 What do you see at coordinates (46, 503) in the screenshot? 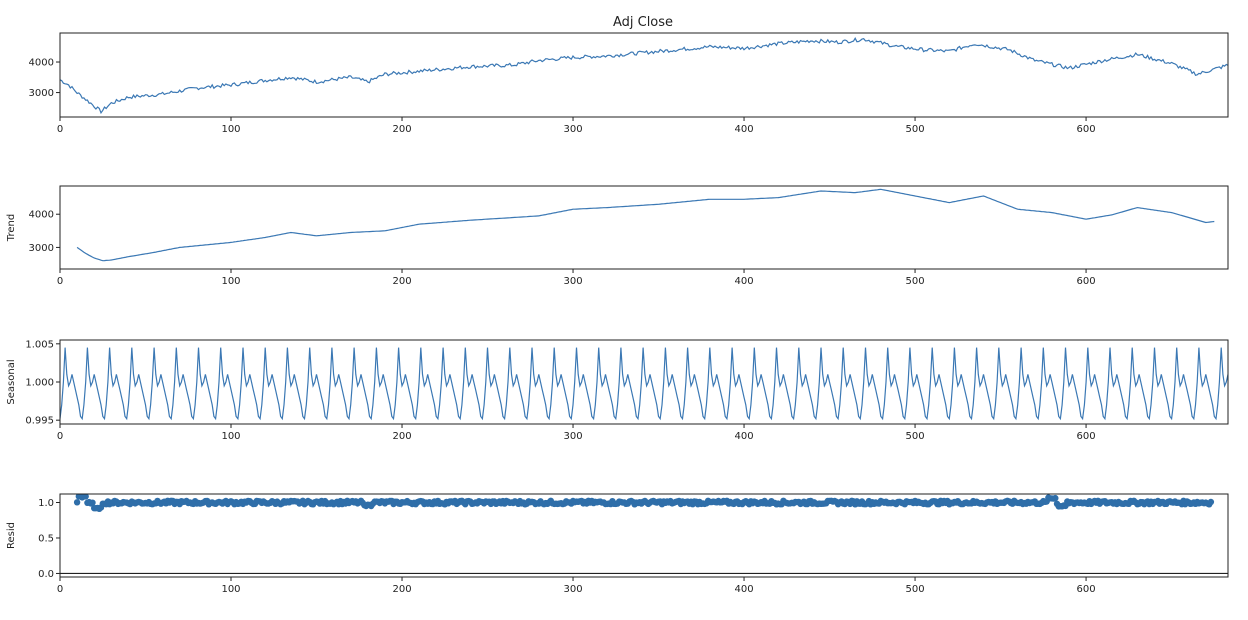
I see `y-tick-label: 1.0` at bounding box center [46, 503].